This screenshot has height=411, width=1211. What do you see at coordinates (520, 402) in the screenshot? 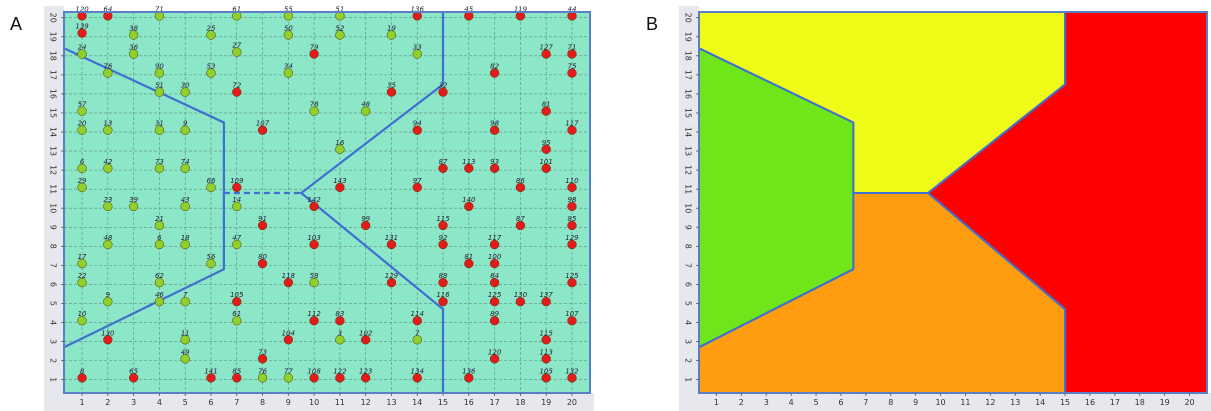
I see `x-tick-label: 18` at bounding box center [520, 402].